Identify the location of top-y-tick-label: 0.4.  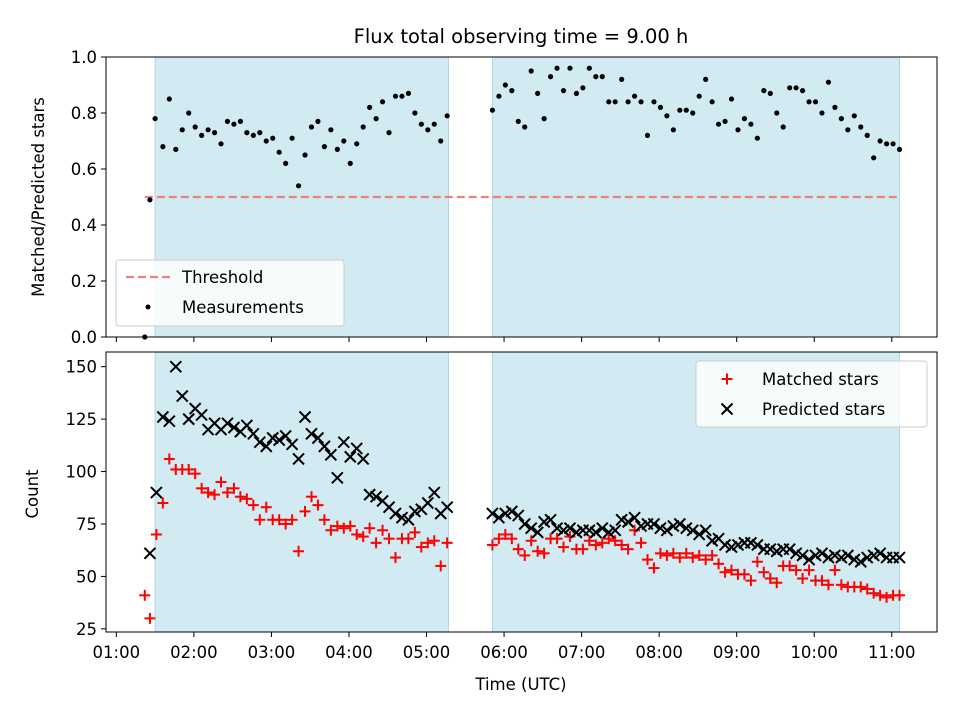
(84, 225).